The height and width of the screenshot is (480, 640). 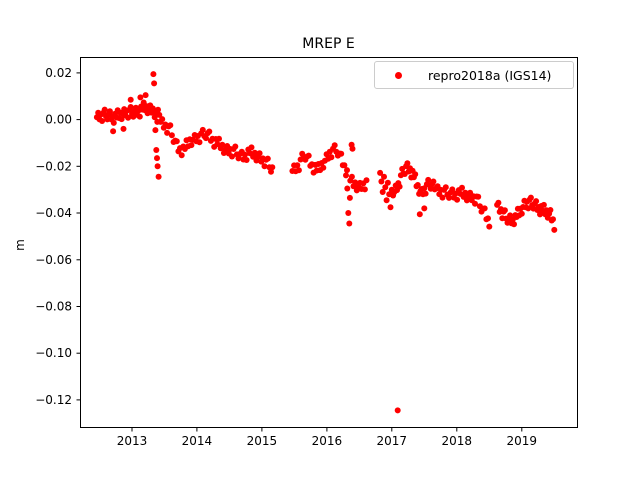 What do you see at coordinates (328, 44) in the screenshot?
I see `chart-title: MREP E` at bounding box center [328, 44].